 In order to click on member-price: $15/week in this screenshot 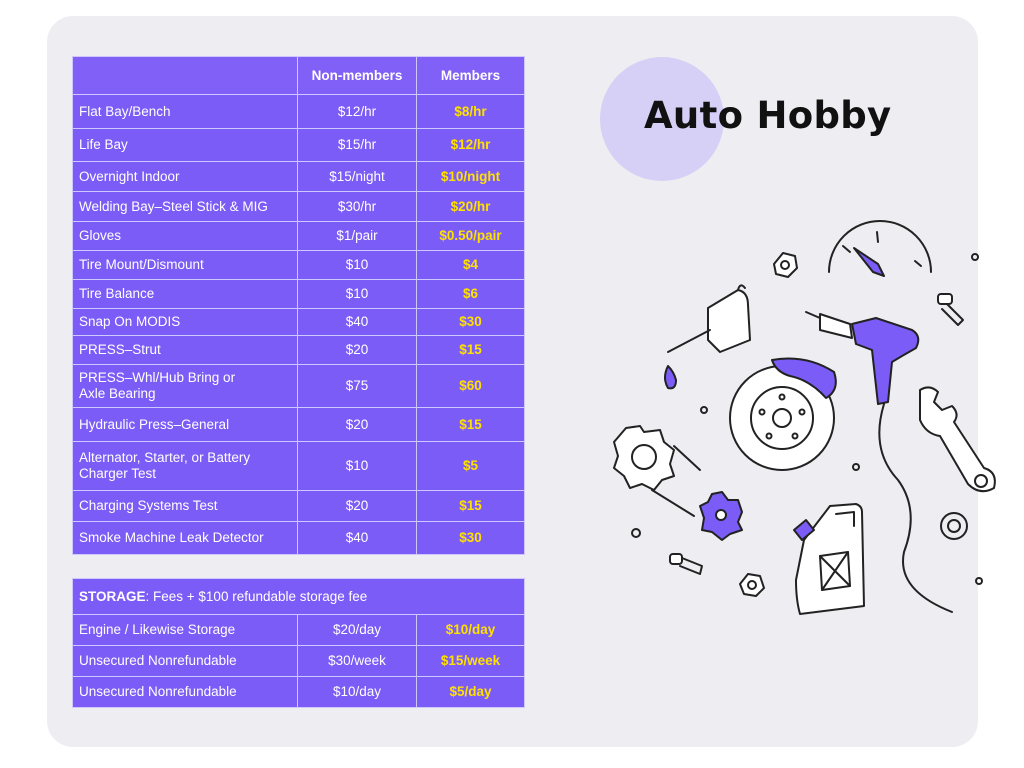, I will do `click(470, 661)`.